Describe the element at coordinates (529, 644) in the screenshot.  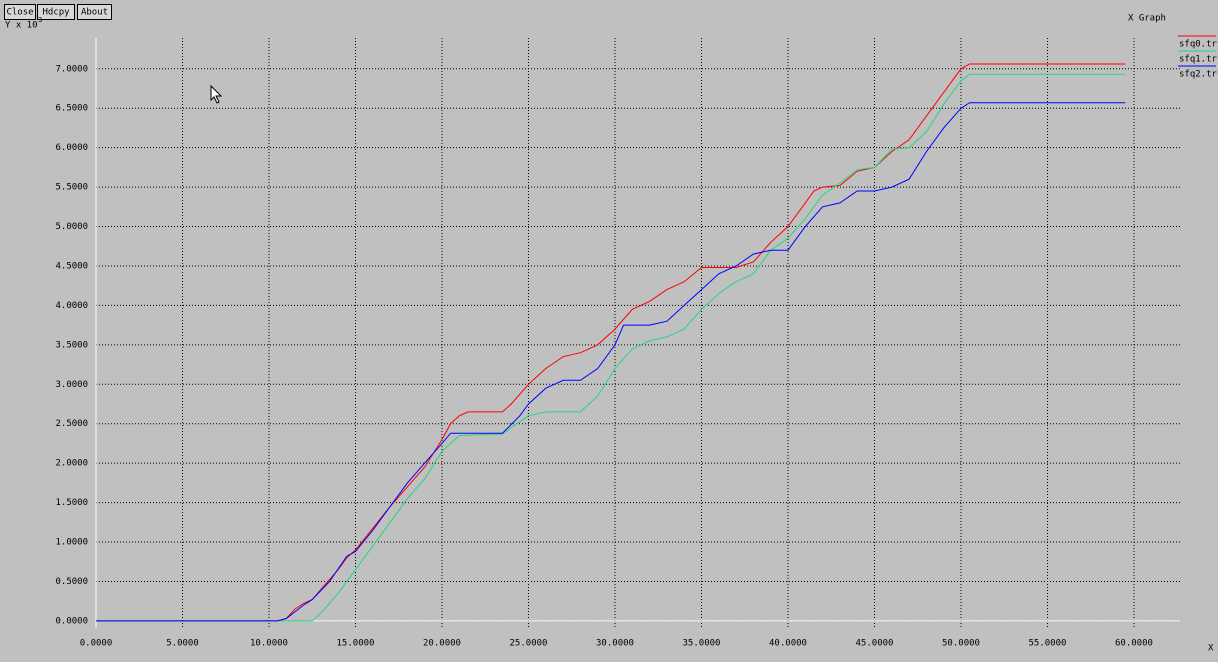
I see `x-tick-label: 25.0000` at that location.